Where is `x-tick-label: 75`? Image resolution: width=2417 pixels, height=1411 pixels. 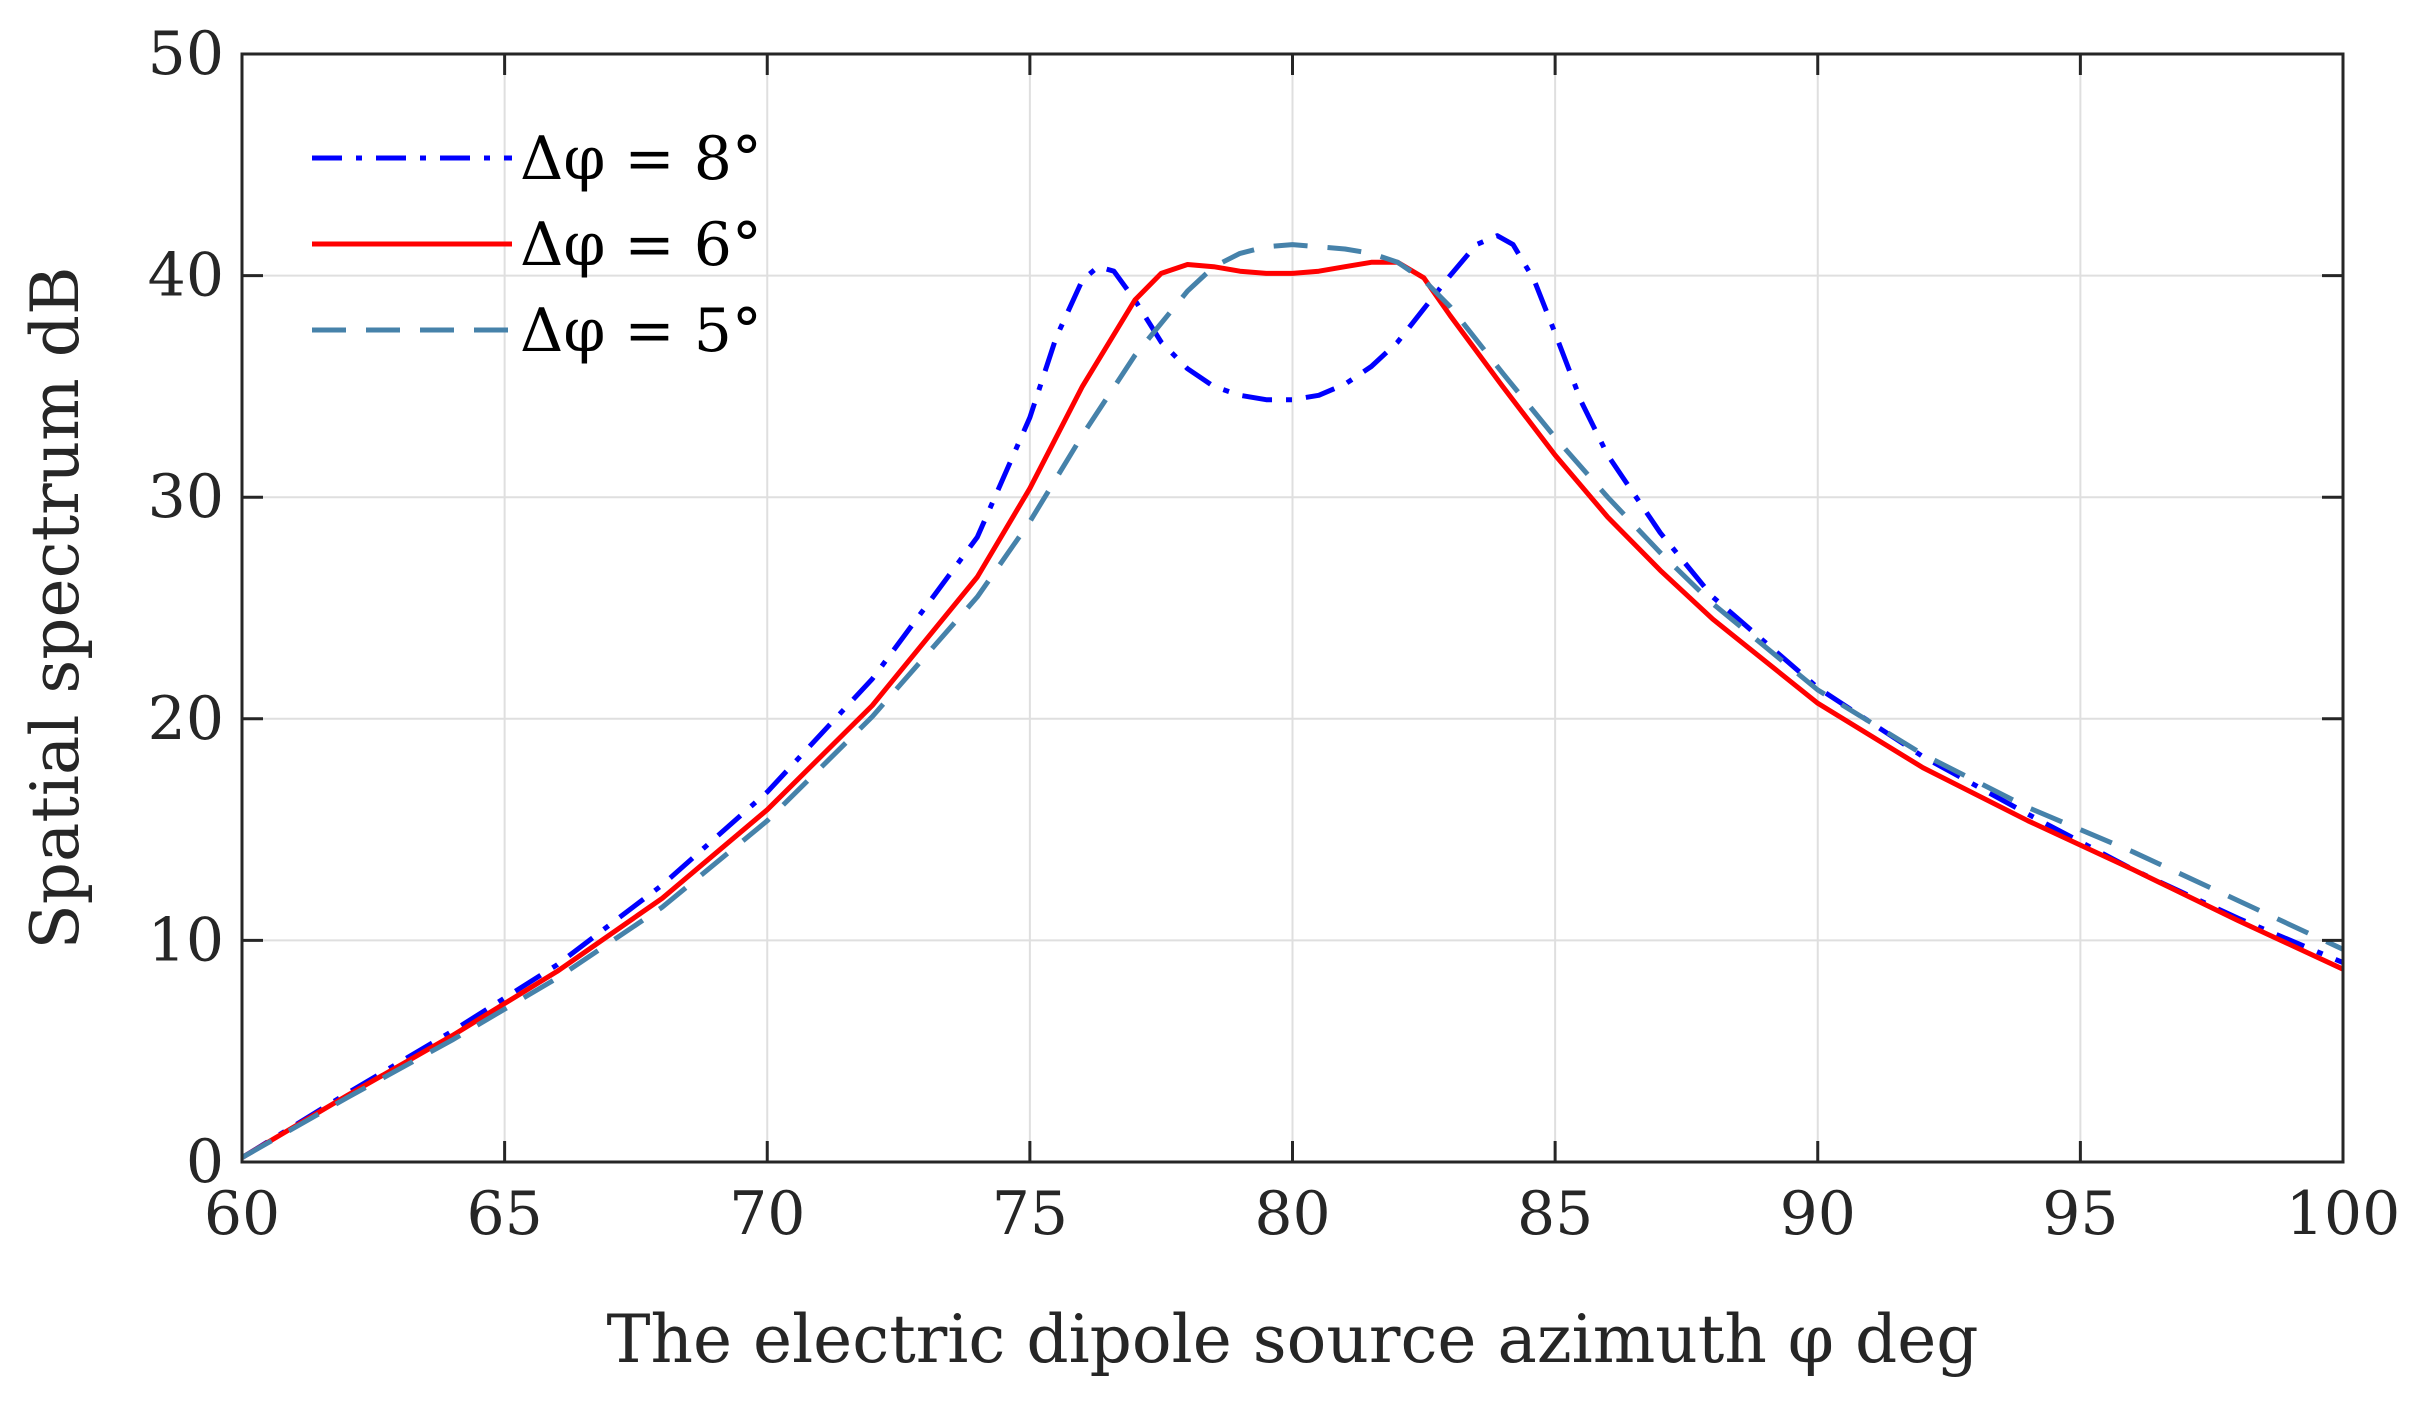
x-tick-label: 75 is located at coordinates (1030, 1214).